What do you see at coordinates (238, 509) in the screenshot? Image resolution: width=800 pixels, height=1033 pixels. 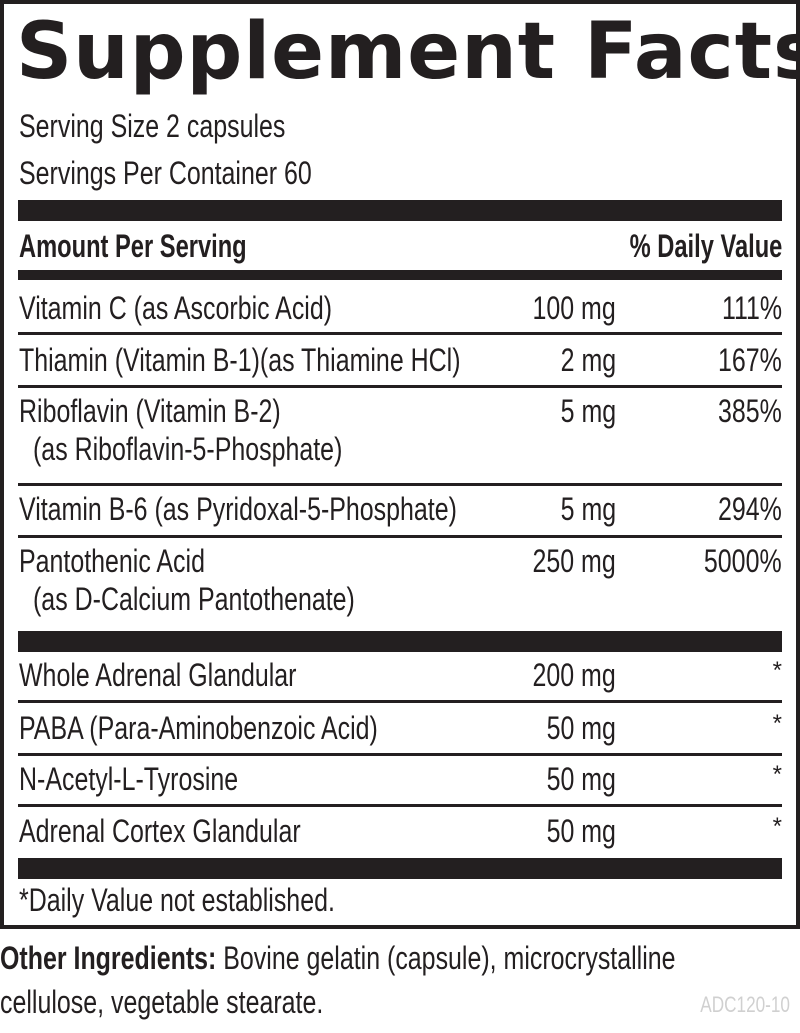 I see `nutrient-name: Vitamin B-6 (as Pyridoxal-5-Phosphate)` at bounding box center [238, 509].